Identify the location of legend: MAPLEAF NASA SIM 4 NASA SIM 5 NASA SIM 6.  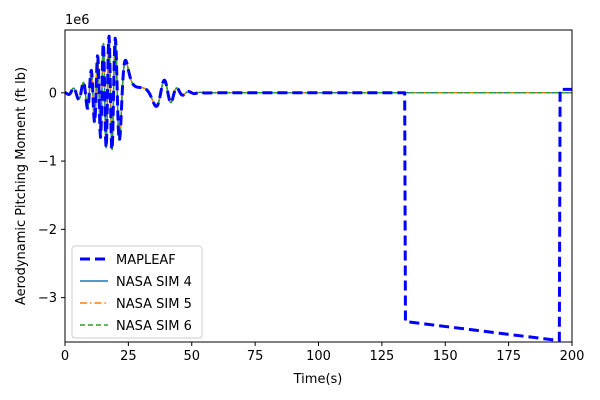
(137, 292).